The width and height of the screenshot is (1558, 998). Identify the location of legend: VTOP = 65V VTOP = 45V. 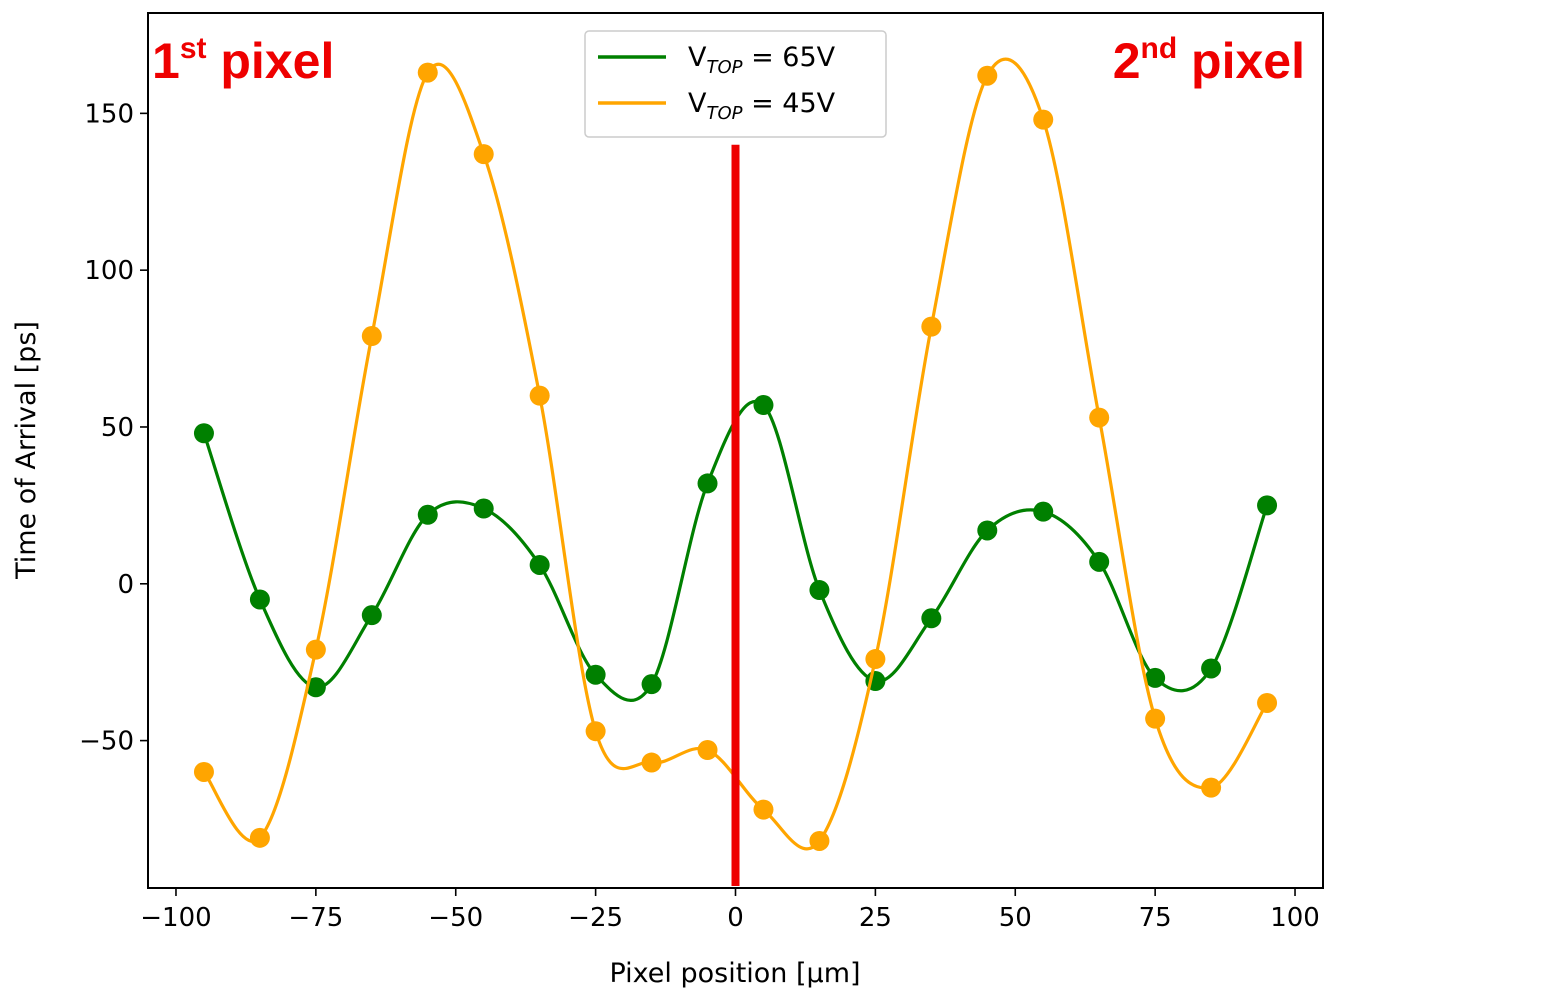
(735, 84).